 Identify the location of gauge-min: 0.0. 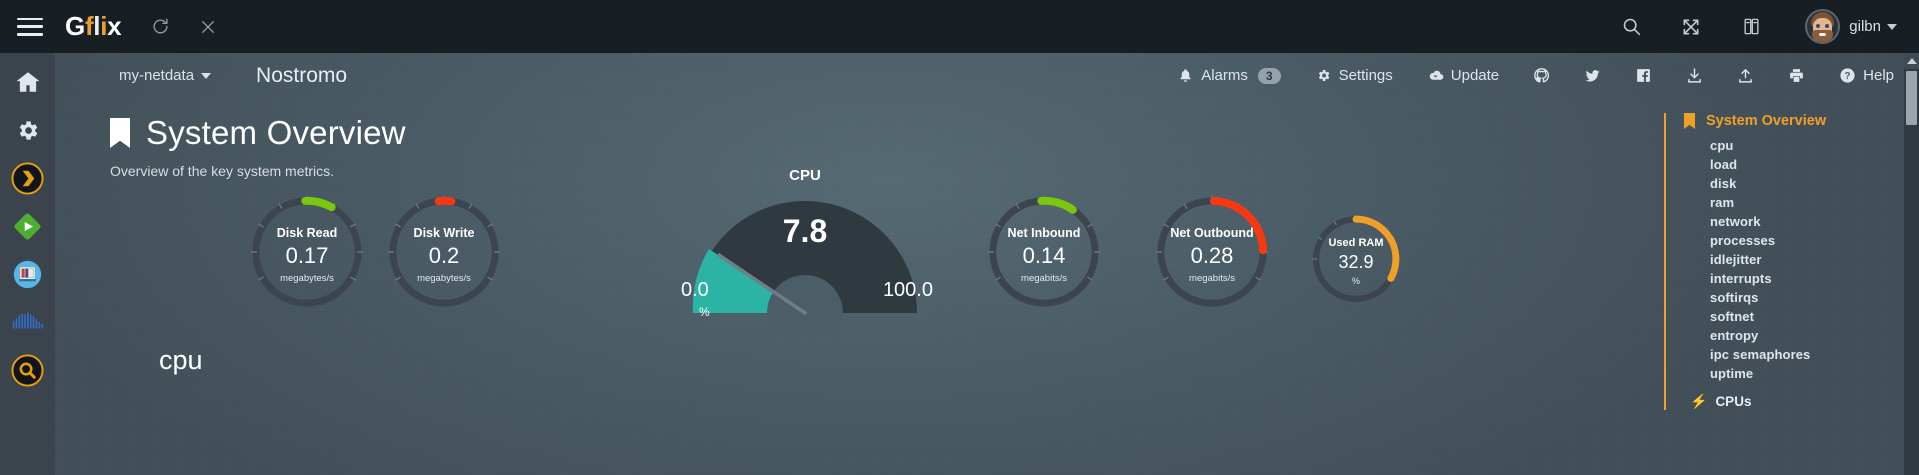
(695, 290).